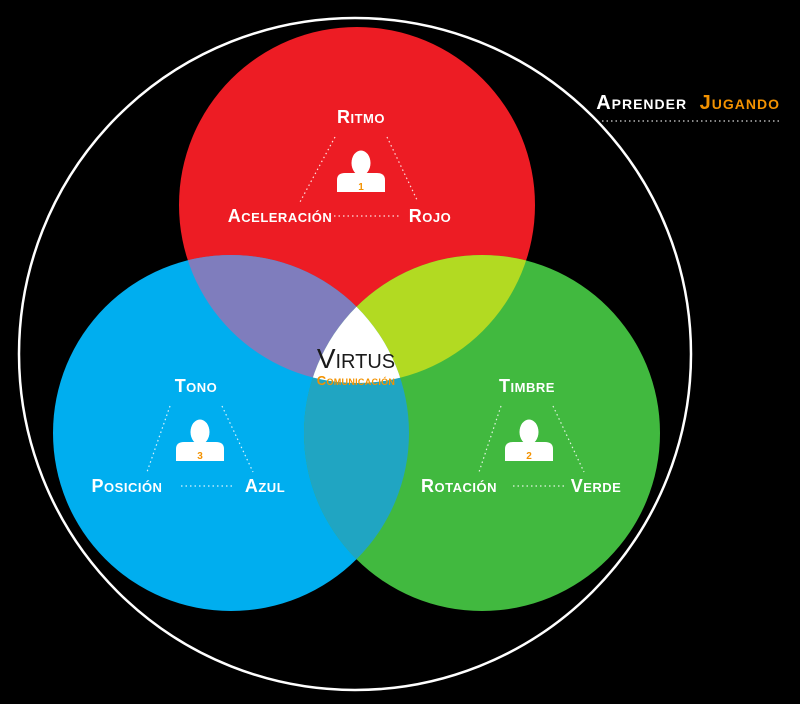 This screenshot has height=704, width=800. I want to click on label-right: Rojo, so click(430, 216).